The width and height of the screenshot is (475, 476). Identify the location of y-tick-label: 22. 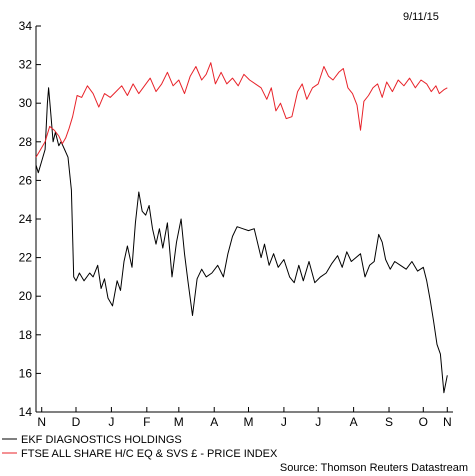
(26, 258).